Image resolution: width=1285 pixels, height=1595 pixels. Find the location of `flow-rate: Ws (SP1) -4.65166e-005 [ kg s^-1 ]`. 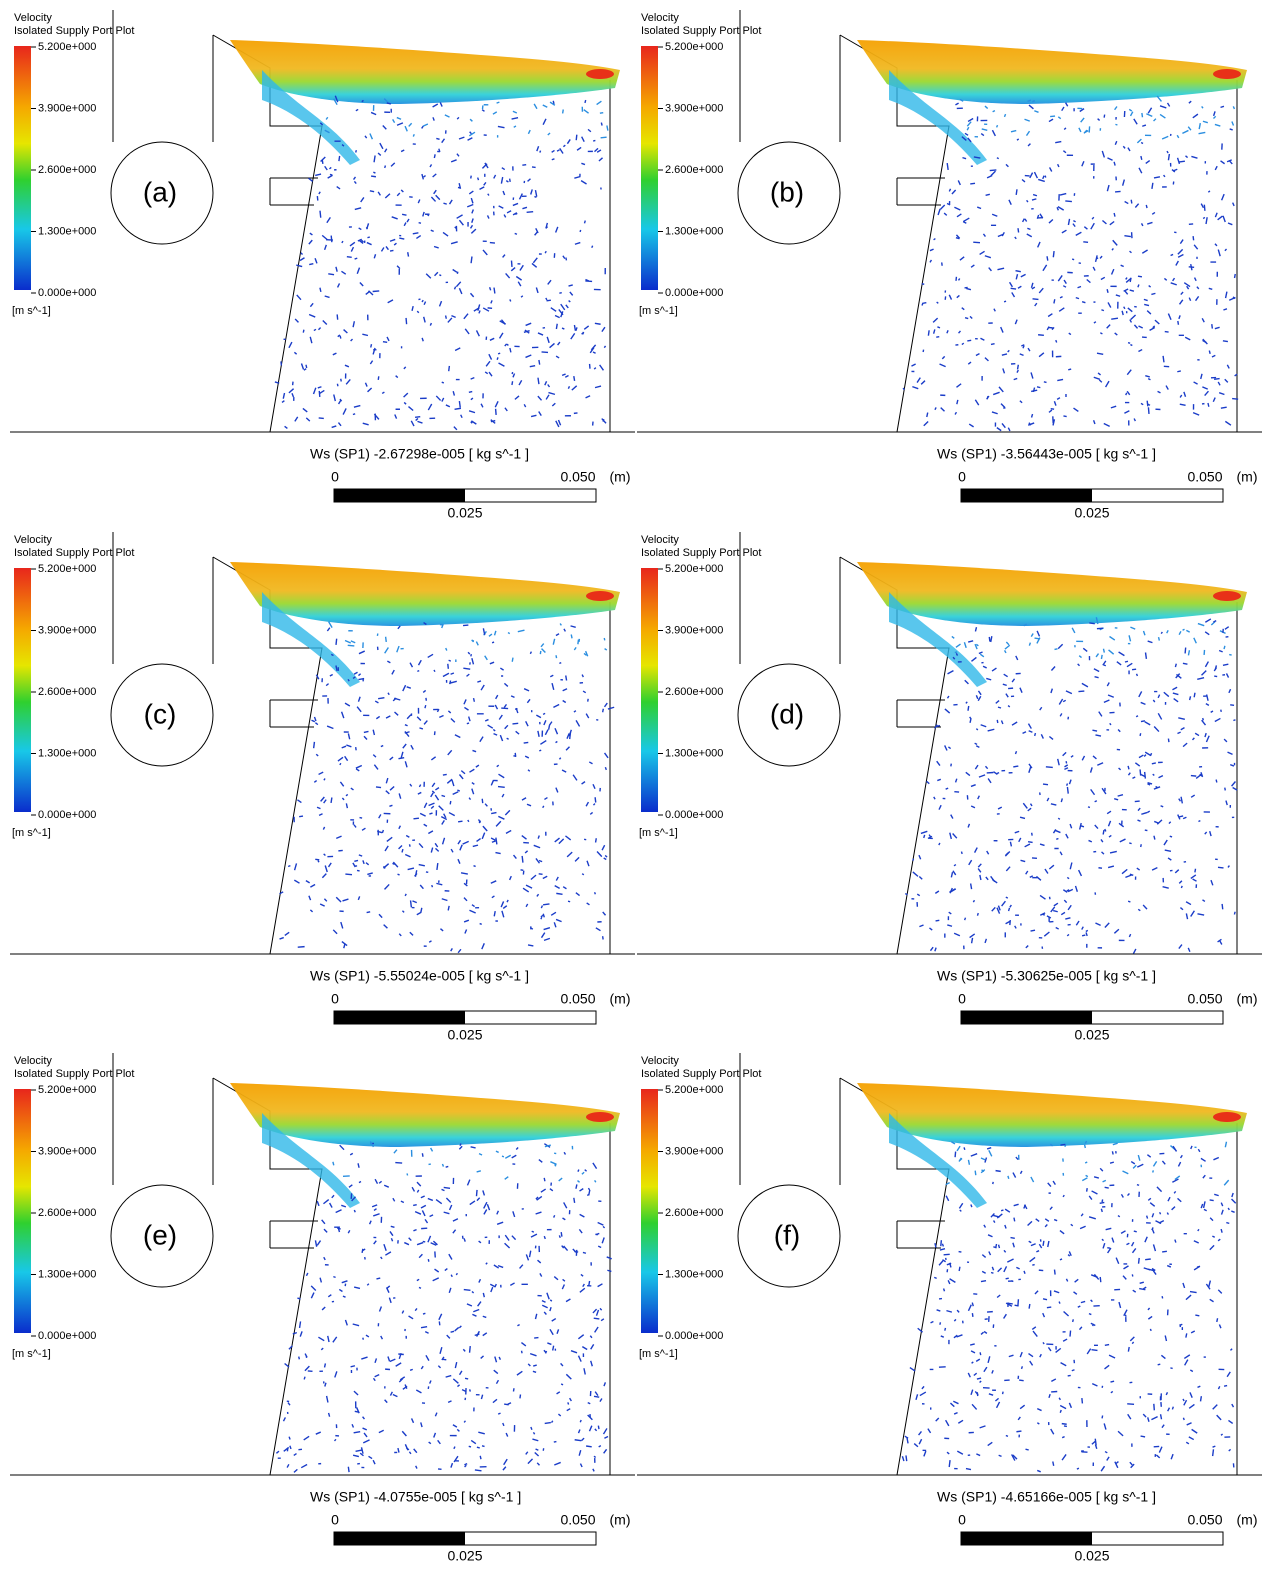

flow-rate: Ws (SP1) -4.65166e-005 [ kg s^-1 ] is located at coordinates (1046, 1497).